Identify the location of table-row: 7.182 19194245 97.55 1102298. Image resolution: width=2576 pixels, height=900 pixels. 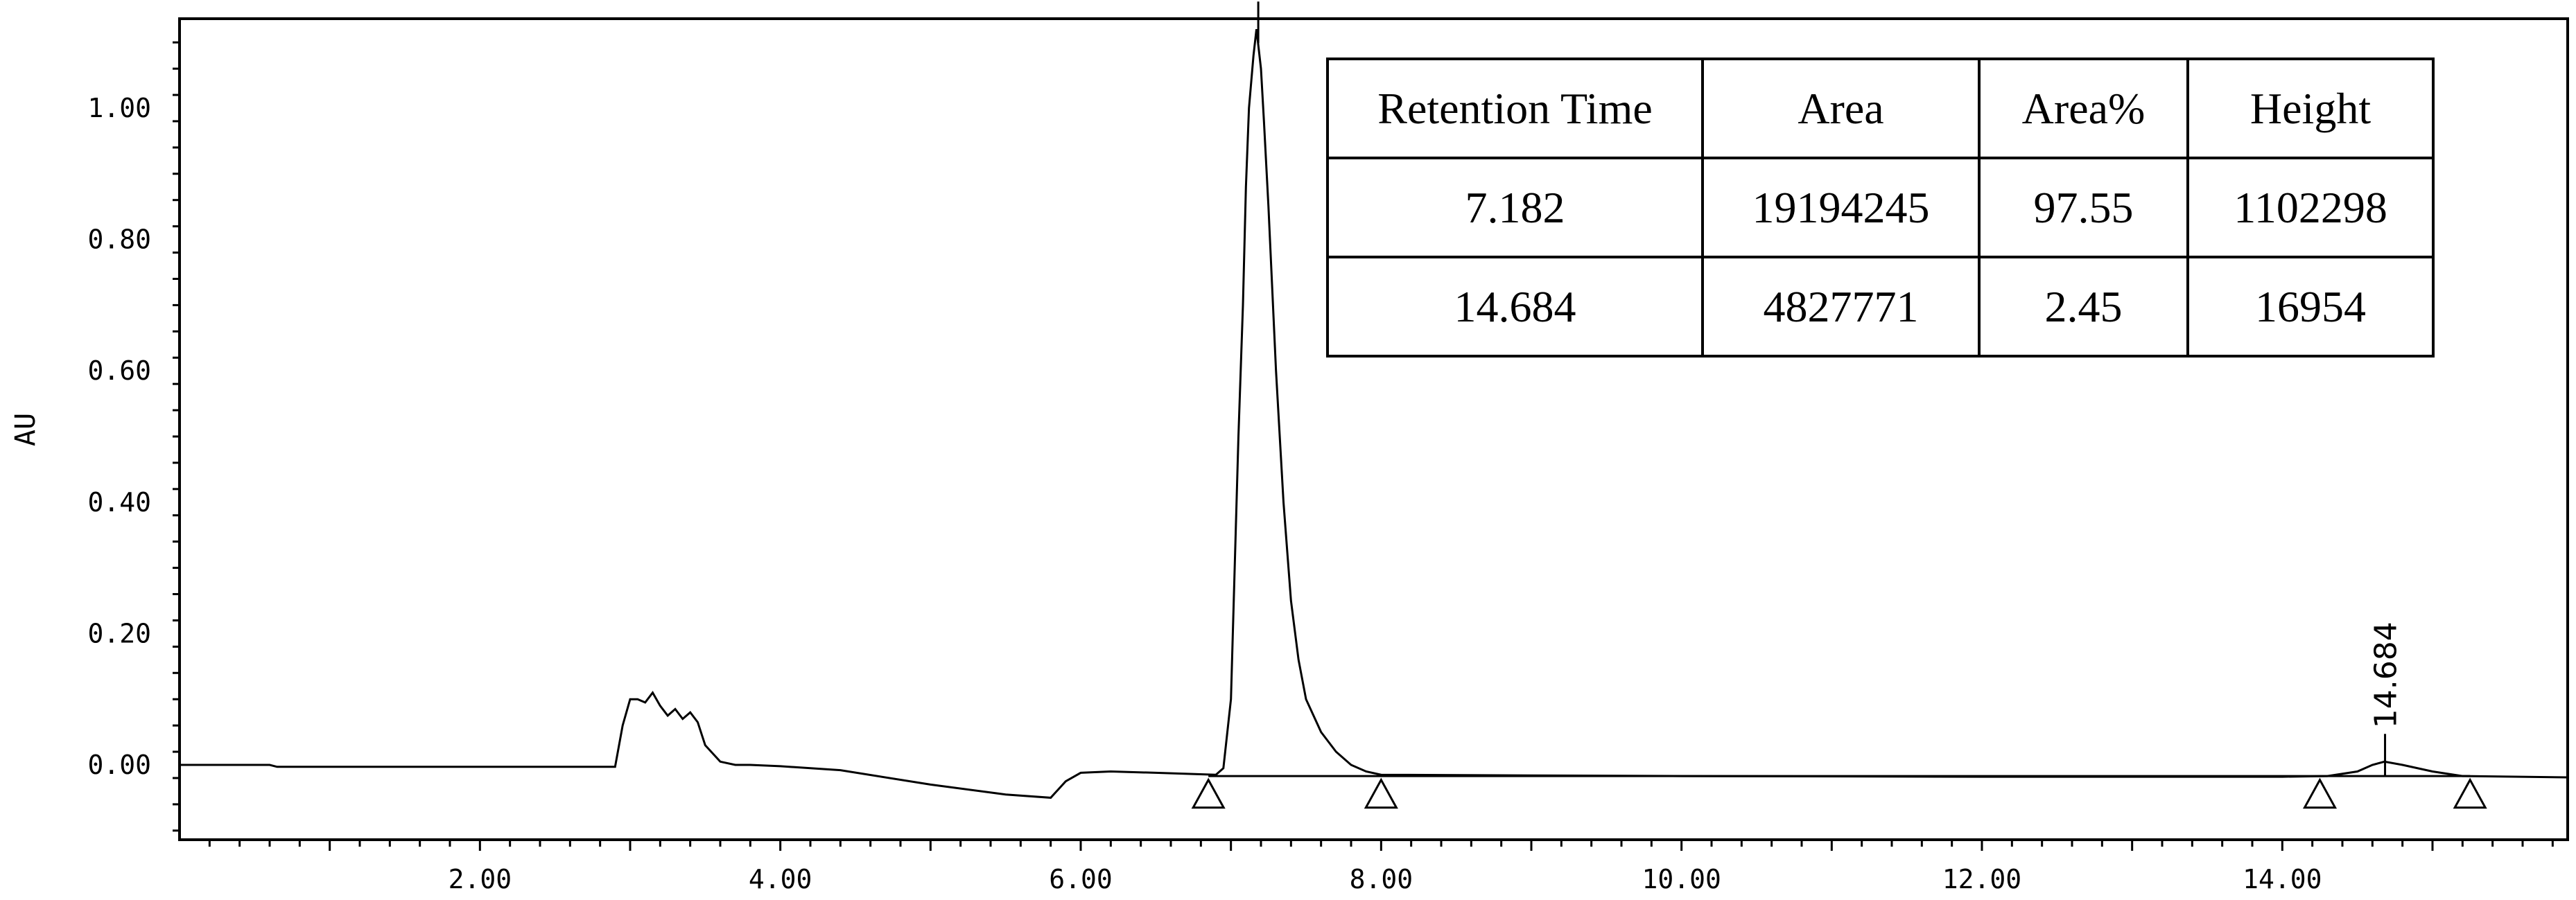
(1880, 207).